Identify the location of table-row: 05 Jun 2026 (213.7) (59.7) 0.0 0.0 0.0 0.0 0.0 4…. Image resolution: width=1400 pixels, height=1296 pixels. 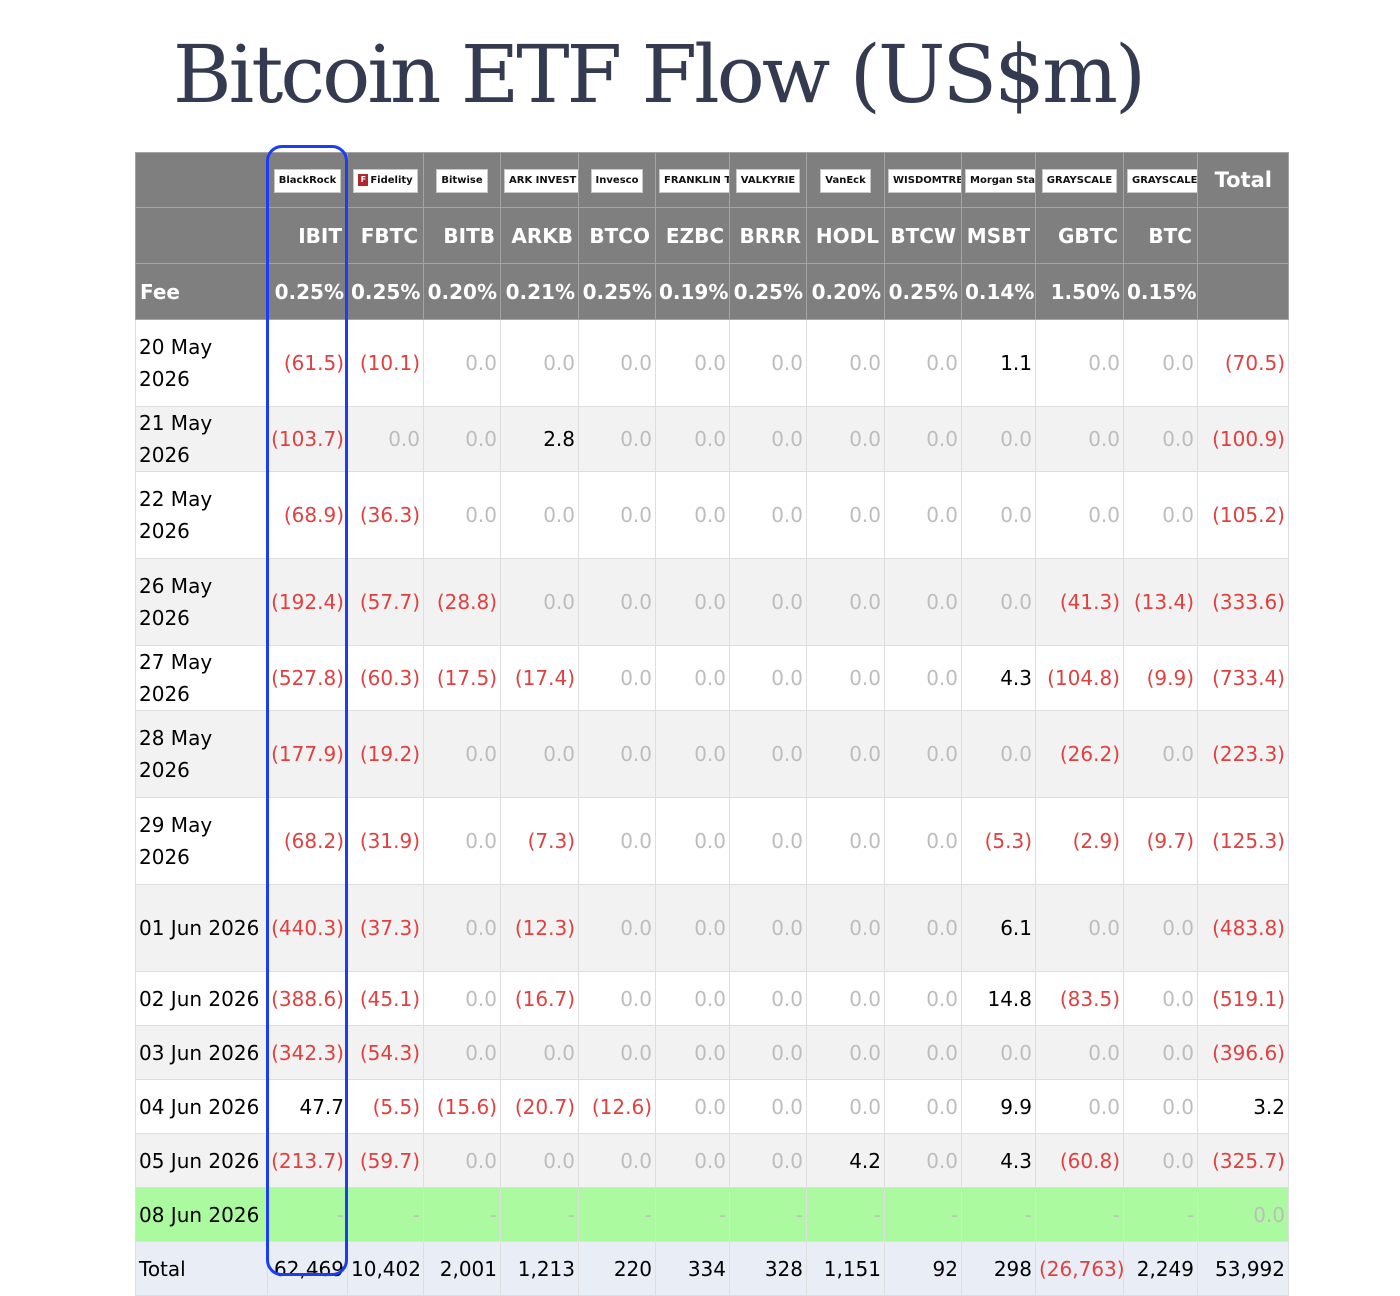
(712, 1160).